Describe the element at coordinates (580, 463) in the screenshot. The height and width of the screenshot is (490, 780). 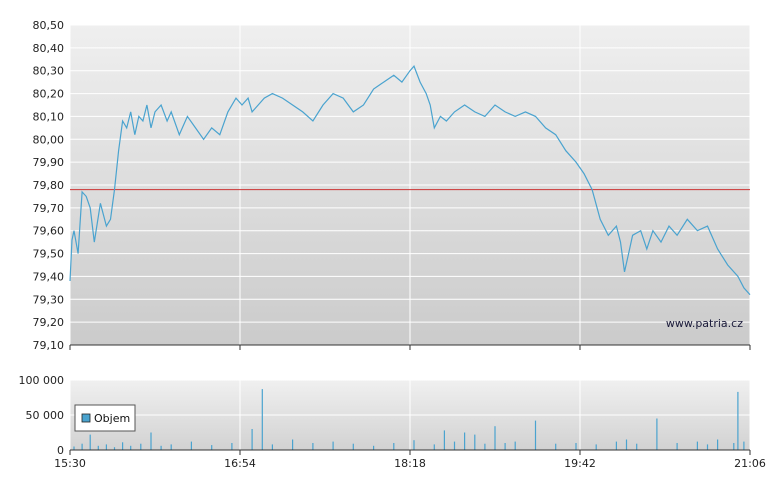
I see `x-tick-label: 19:42` at that location.